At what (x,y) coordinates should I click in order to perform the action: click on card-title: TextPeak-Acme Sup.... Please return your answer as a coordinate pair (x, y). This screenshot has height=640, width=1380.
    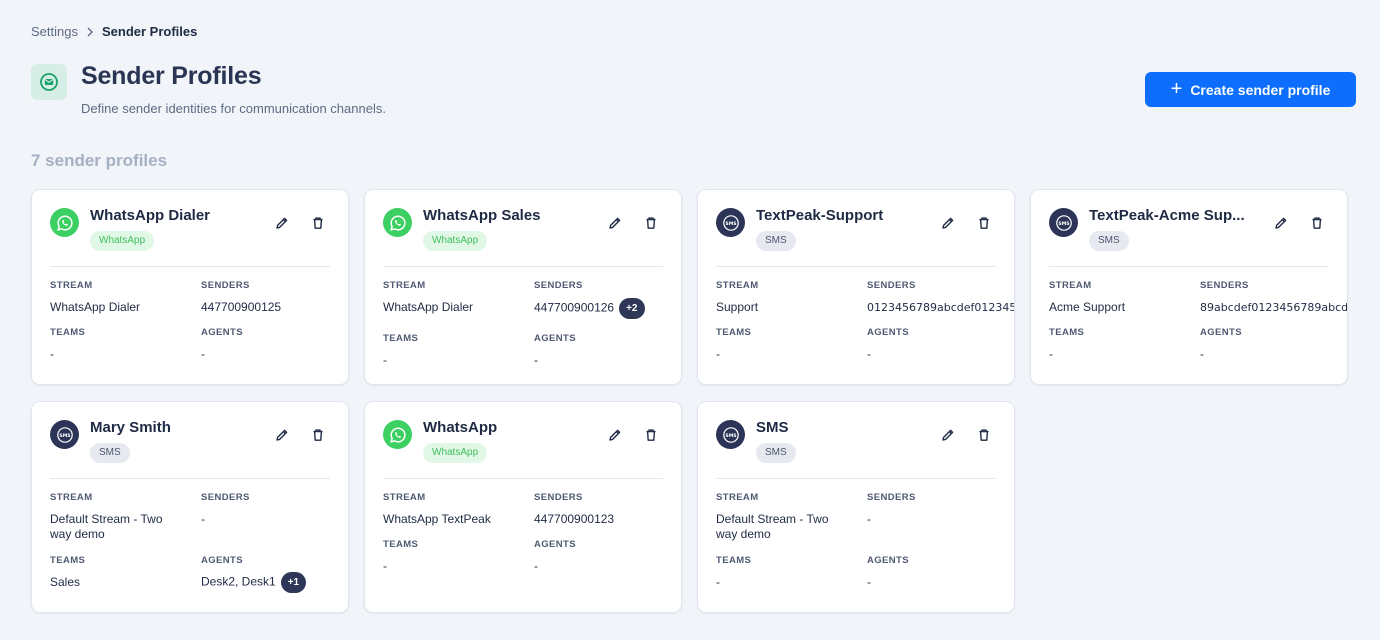
    Looking at the image, I should click on (1167, 215).